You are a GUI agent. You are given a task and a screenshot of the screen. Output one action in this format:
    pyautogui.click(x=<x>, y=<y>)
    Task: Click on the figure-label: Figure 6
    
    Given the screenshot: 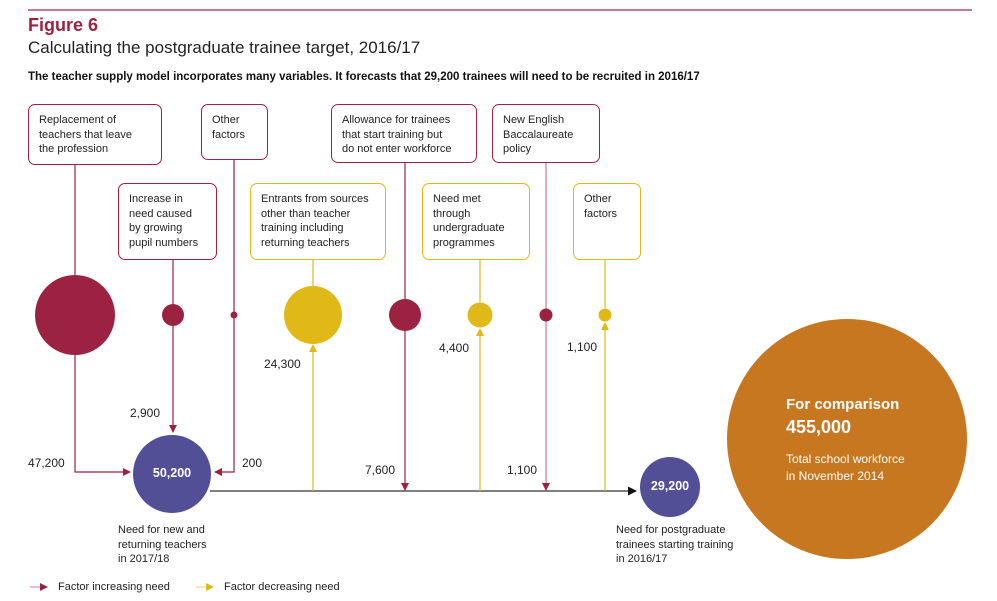 What is the action you would take?
    pyautogui.click(x=63, y=25)
    